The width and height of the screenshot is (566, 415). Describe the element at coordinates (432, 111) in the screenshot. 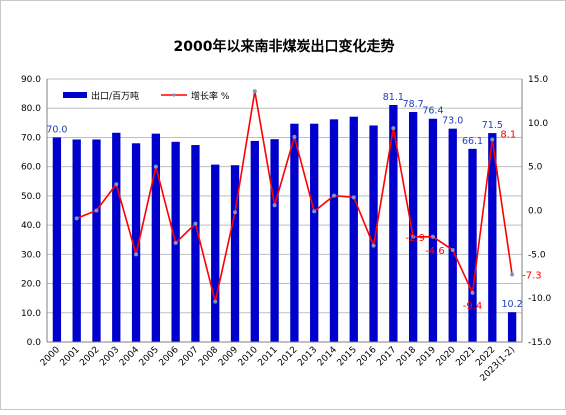

I see `bar-value-label: 76.4` at that location.